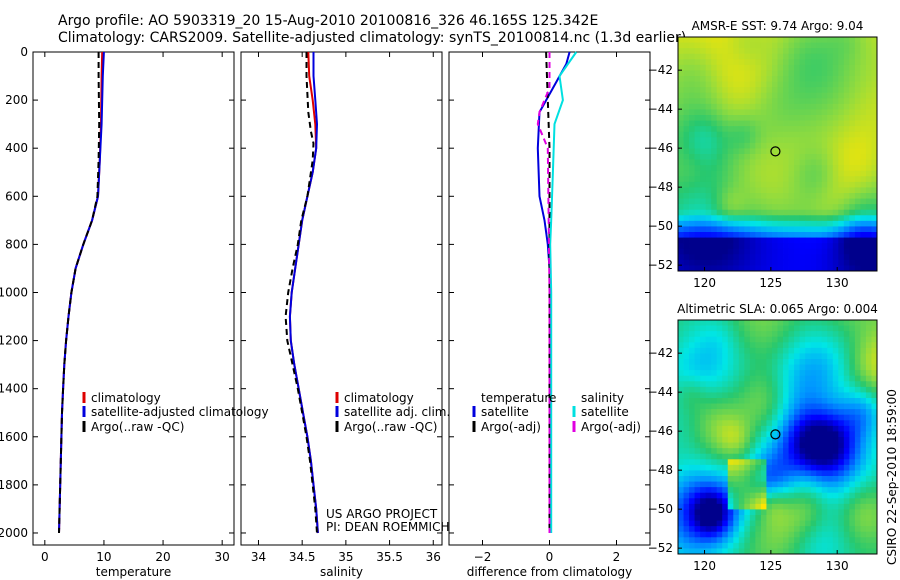  What do you see at coordinates (777, 437) in the screenshot?
I see `map-frame` at bounding box center [777, 437].